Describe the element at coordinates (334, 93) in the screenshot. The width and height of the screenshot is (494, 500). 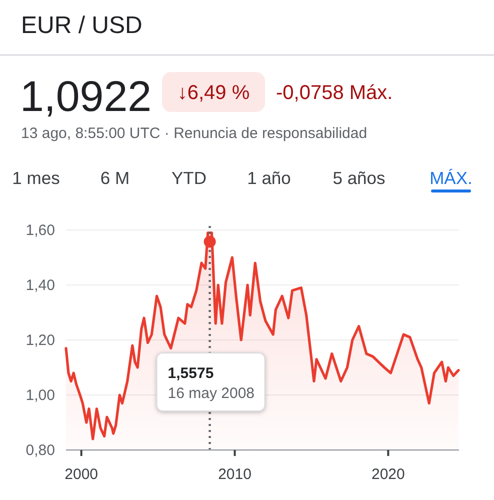
I see `text: -0,0758 Máx.` at that location.